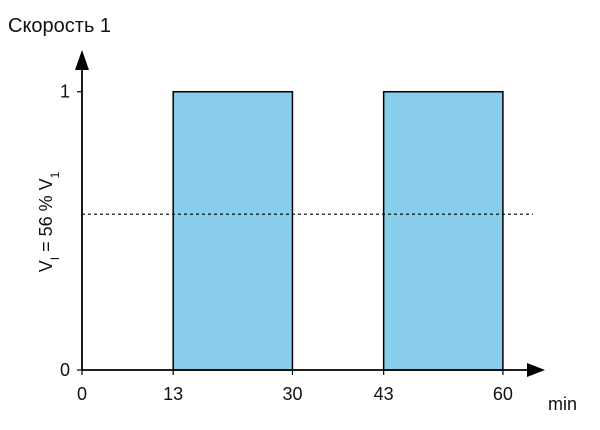  I want to click on x-axis-arrow, so click(536, 370).